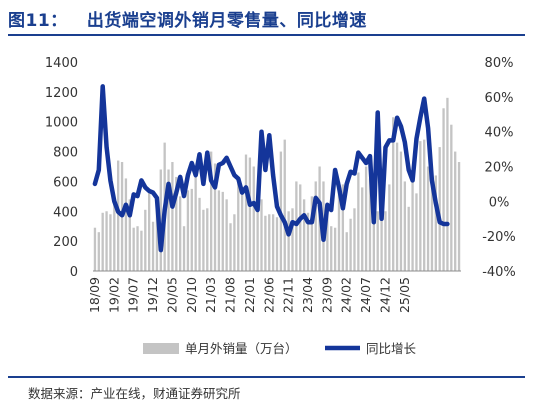 The height and width of the screenshot is (406, 533). Describe the element at coordinates (94, 295) in the screenshot. I see `x-tick-label: 18/09` at that location.